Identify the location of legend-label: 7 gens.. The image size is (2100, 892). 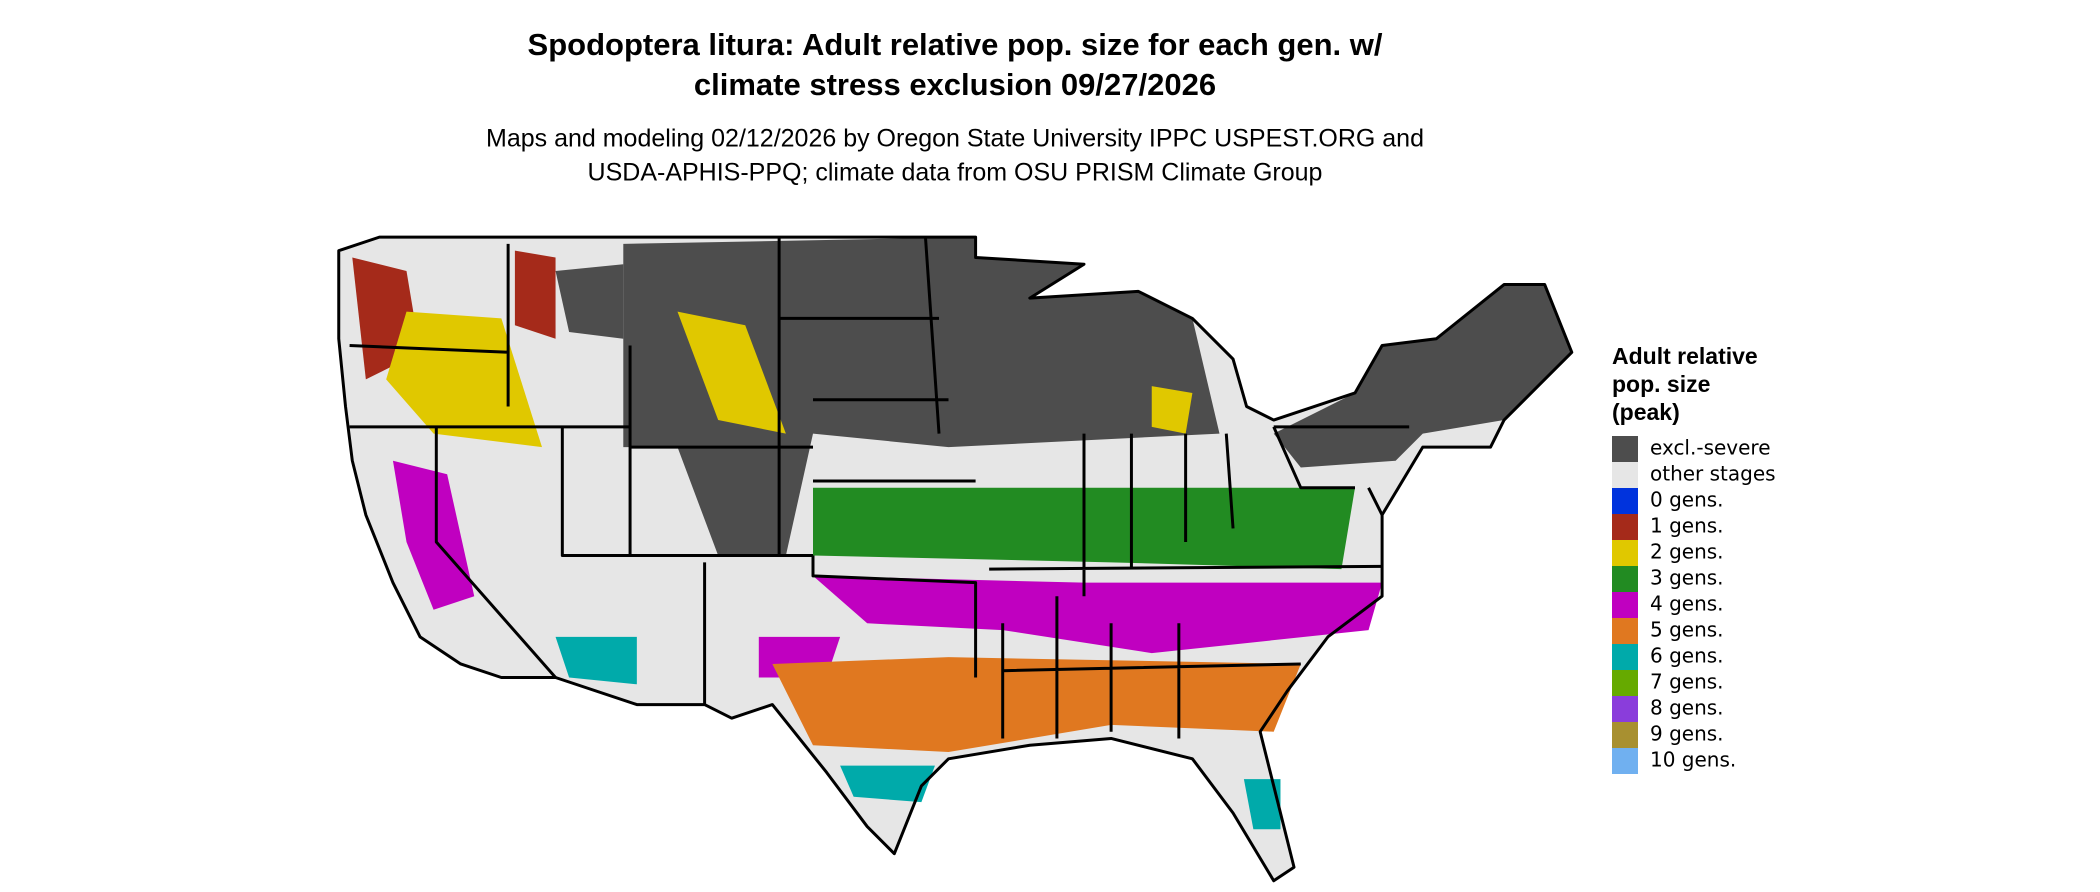
(1687, 682).